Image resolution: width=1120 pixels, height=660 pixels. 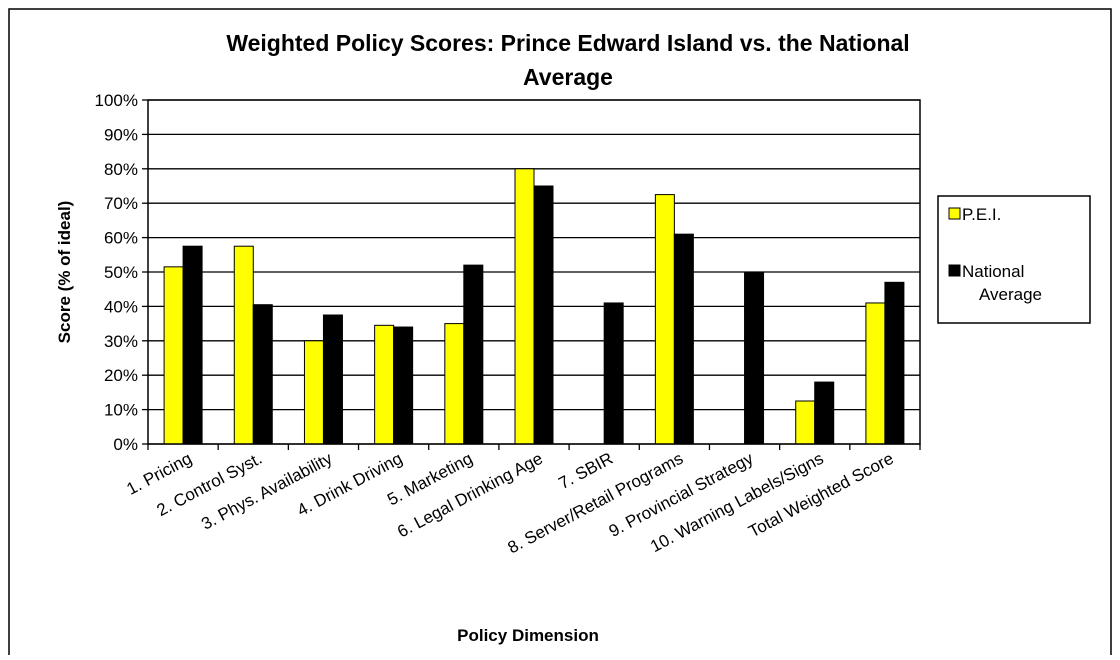 I want to click on chart-title-line2: Average, so click(x=568, y=77).